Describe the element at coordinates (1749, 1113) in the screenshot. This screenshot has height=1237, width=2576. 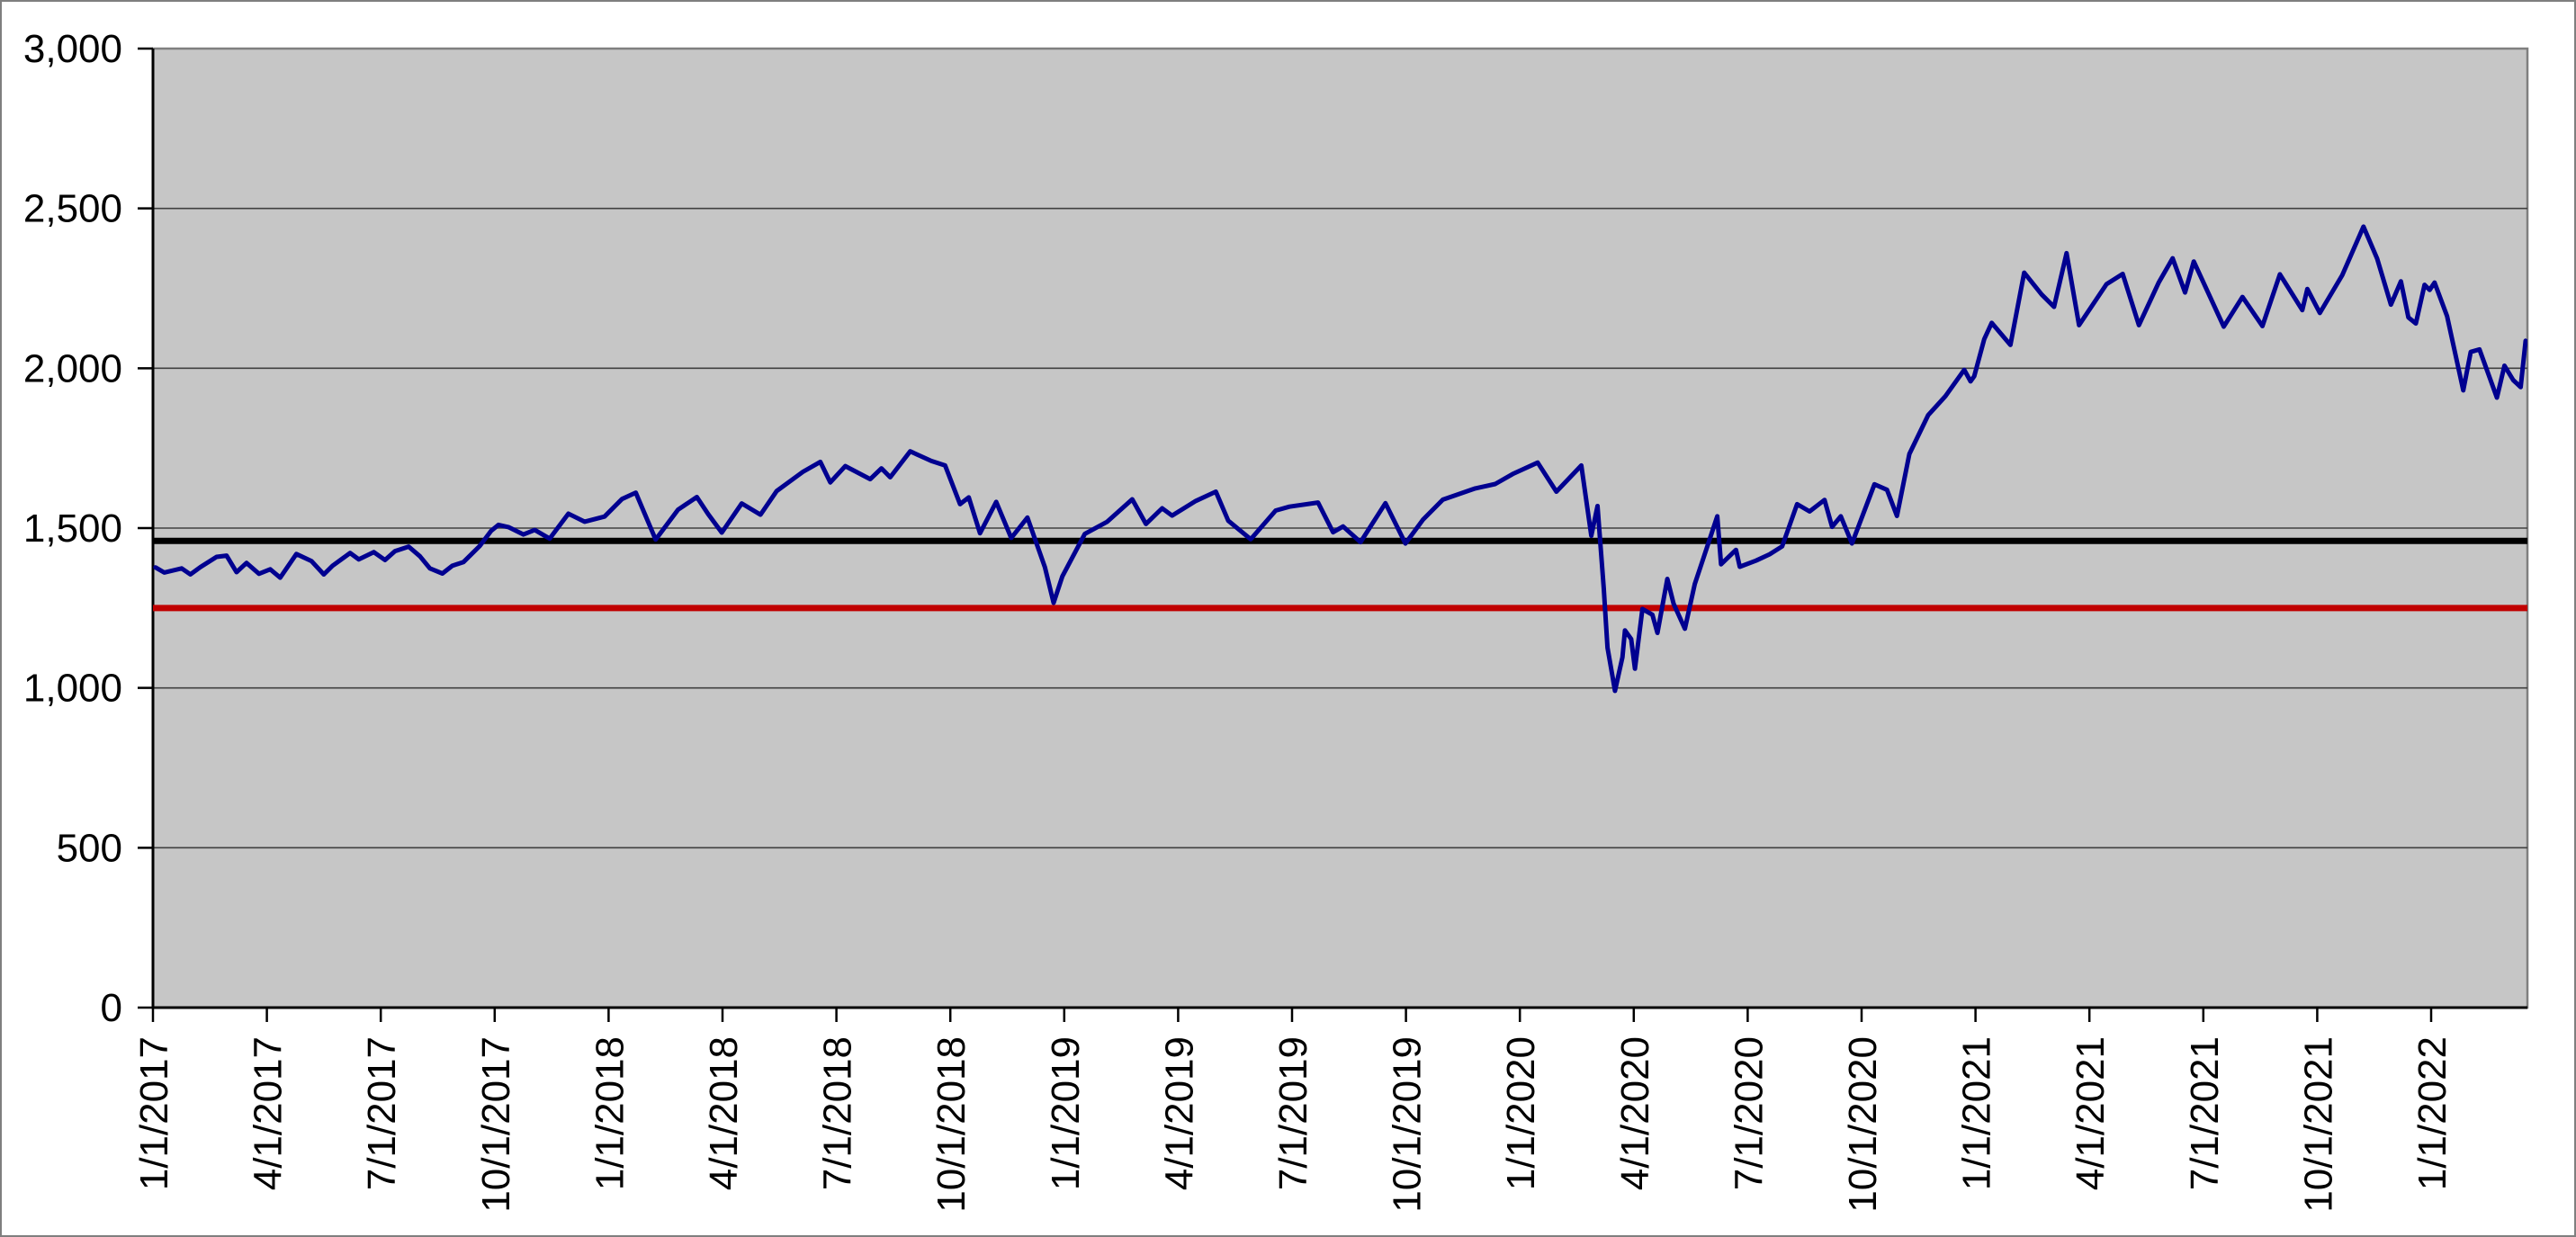
I see `x-axis-label: 7/1/2020` at that location.